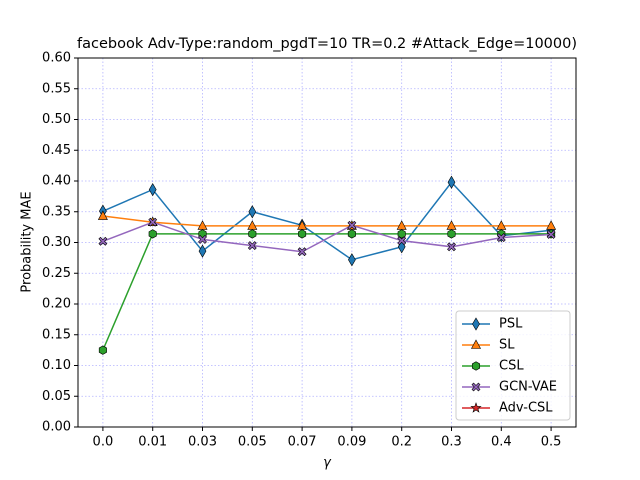 The image size is (640, 480). I want to click on y-tick-label: 0.25, so click(56, 273).